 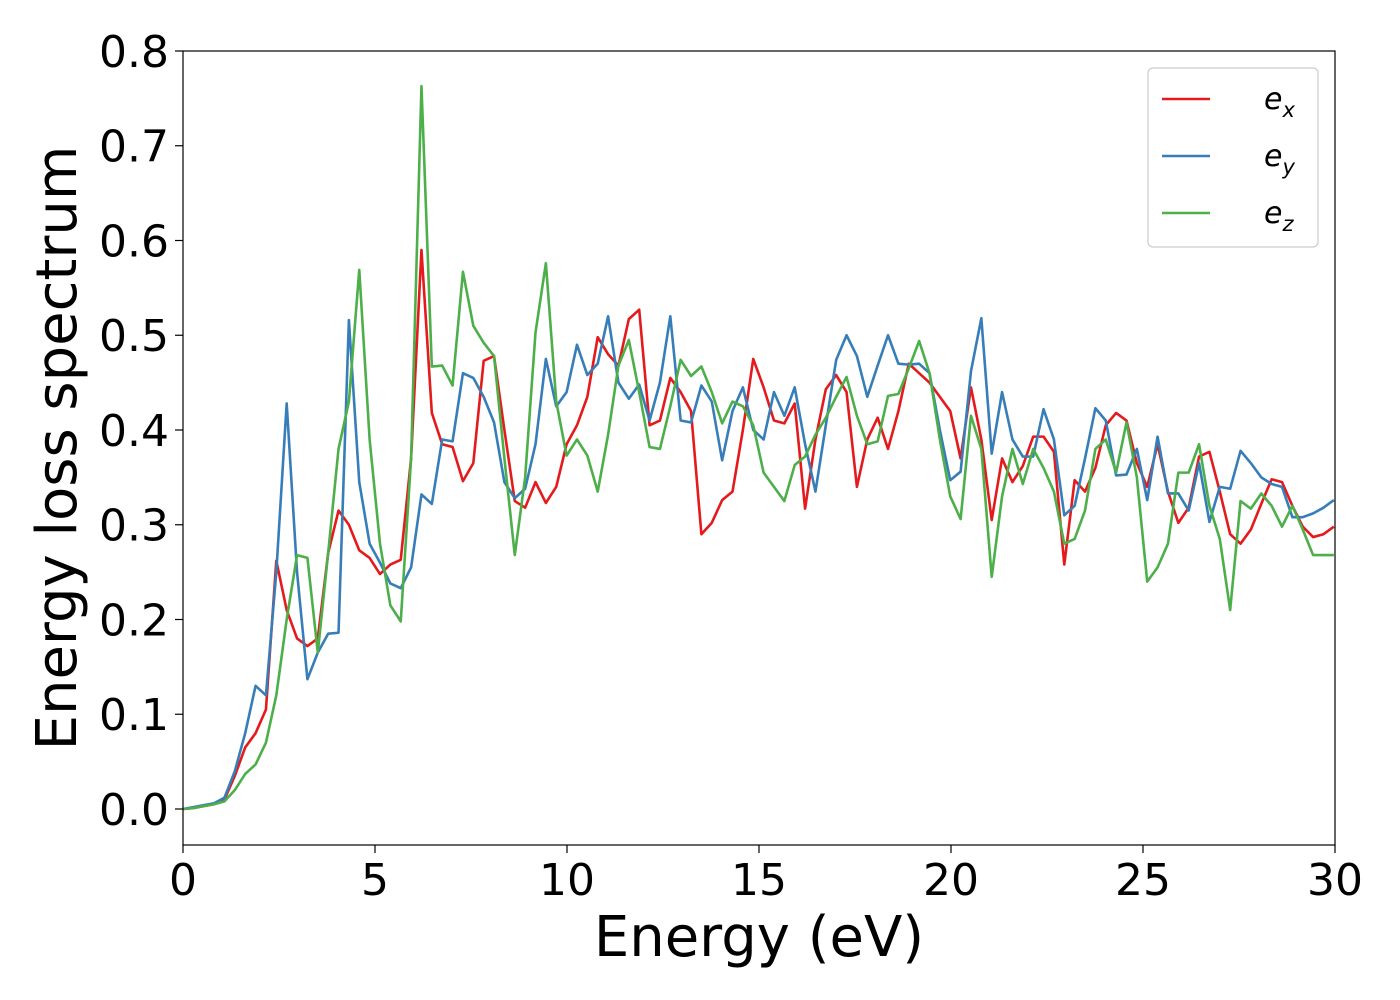 What do you see at coordinates (134, 620) in the screenshot?
I see `y-tick-label: 0.2` at bounding box center [134, 620].